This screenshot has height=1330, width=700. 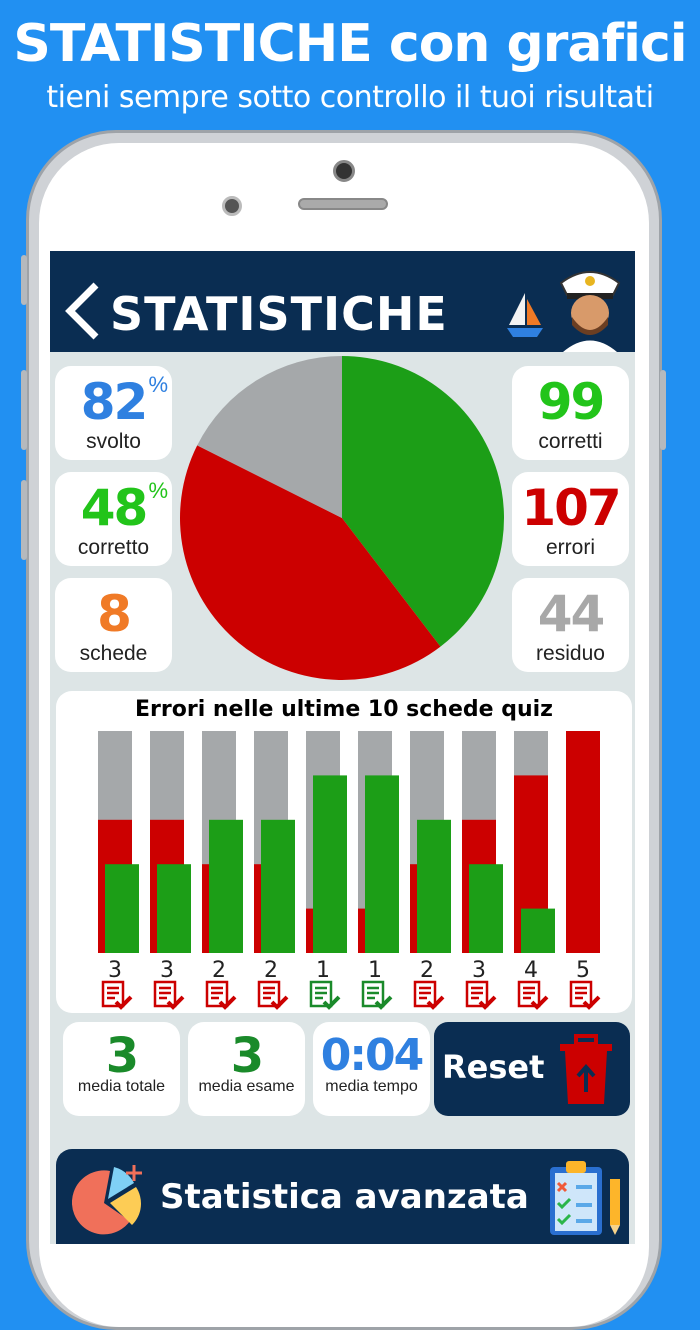 What do you see at coordinates (114, 508) in the screenshot?
I see `stat-value: 48` at bounding box center [114, 508].